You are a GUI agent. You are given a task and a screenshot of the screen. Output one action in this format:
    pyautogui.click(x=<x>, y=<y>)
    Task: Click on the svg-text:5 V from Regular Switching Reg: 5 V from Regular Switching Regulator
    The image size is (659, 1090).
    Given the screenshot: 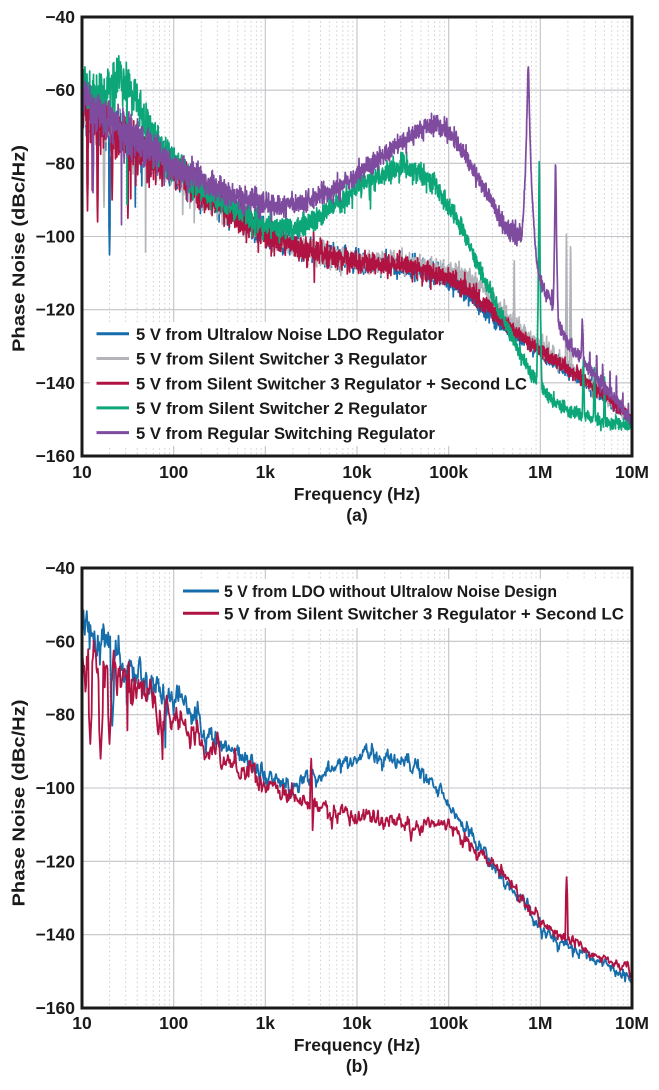 What is the action you would take?
    pyautogui.click(x=285, y=433)
    